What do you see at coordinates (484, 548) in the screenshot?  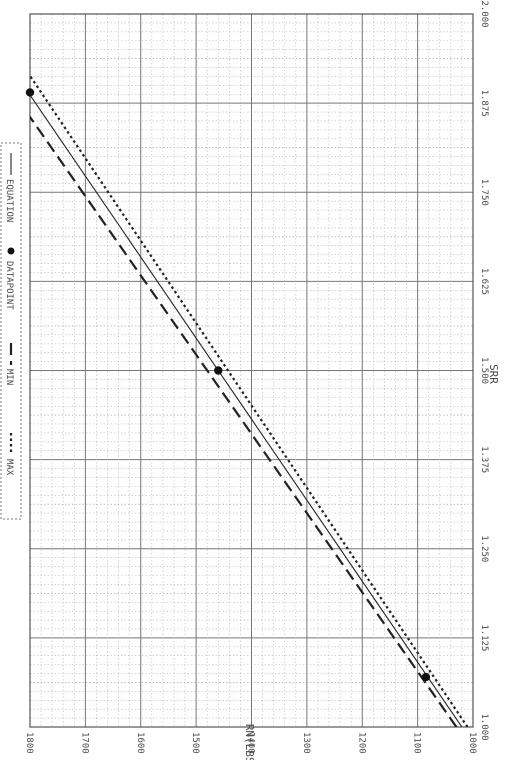 I see `x-tick-label: 1.250` at bounding box center [484, 548].